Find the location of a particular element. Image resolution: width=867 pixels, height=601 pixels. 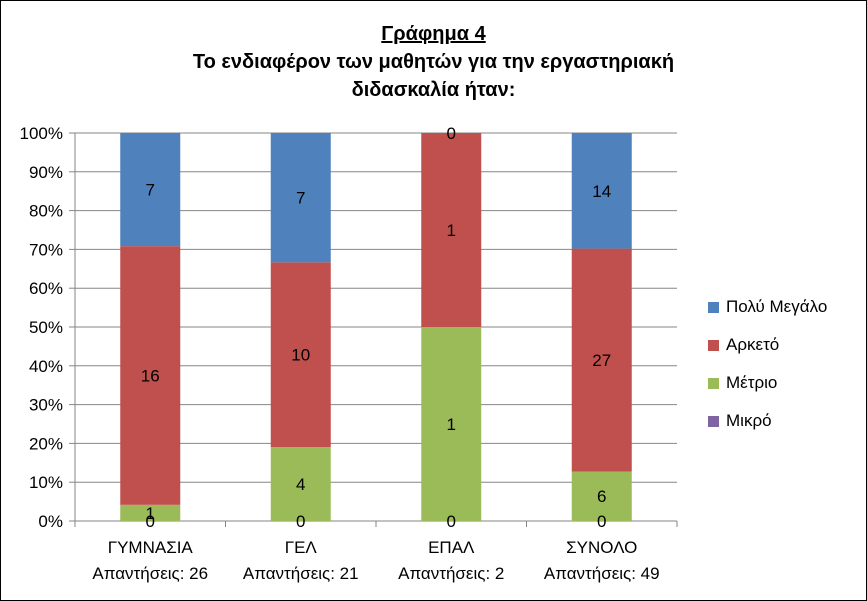

y-tick-label: 80% is located at coordinates (46, 211).